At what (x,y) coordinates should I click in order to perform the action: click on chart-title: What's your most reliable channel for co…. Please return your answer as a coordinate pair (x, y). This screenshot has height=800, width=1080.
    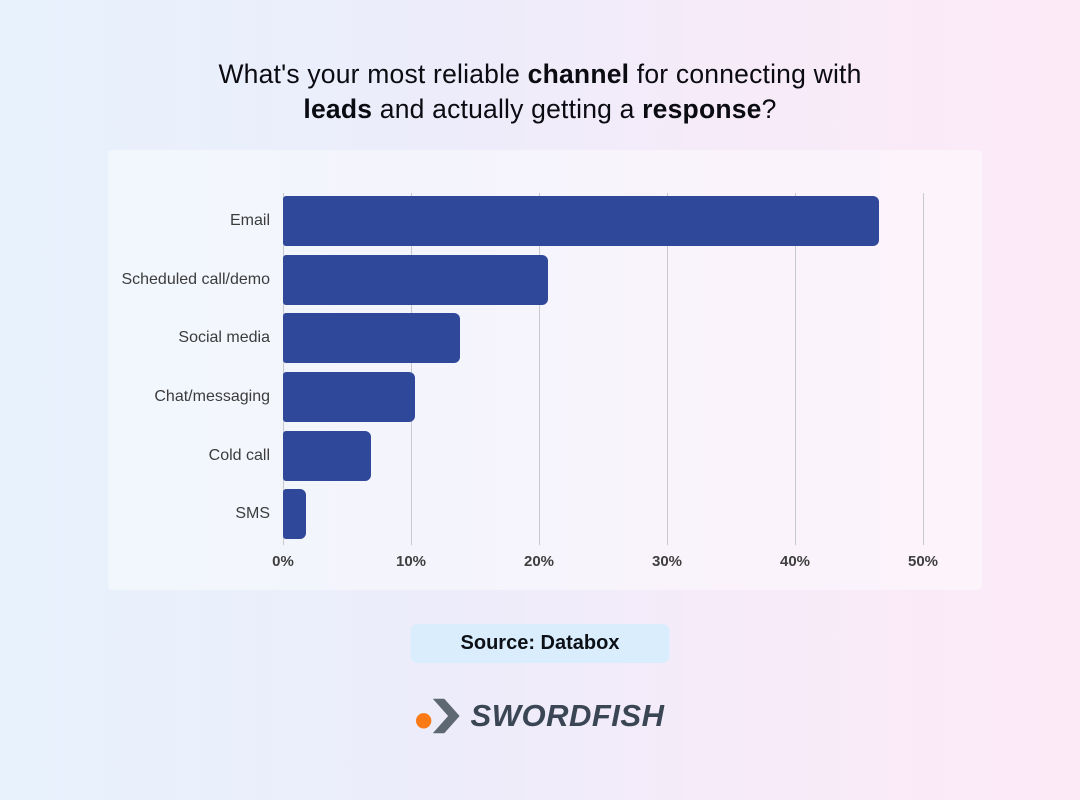
    Looking at the image, I should click on (540, 91).